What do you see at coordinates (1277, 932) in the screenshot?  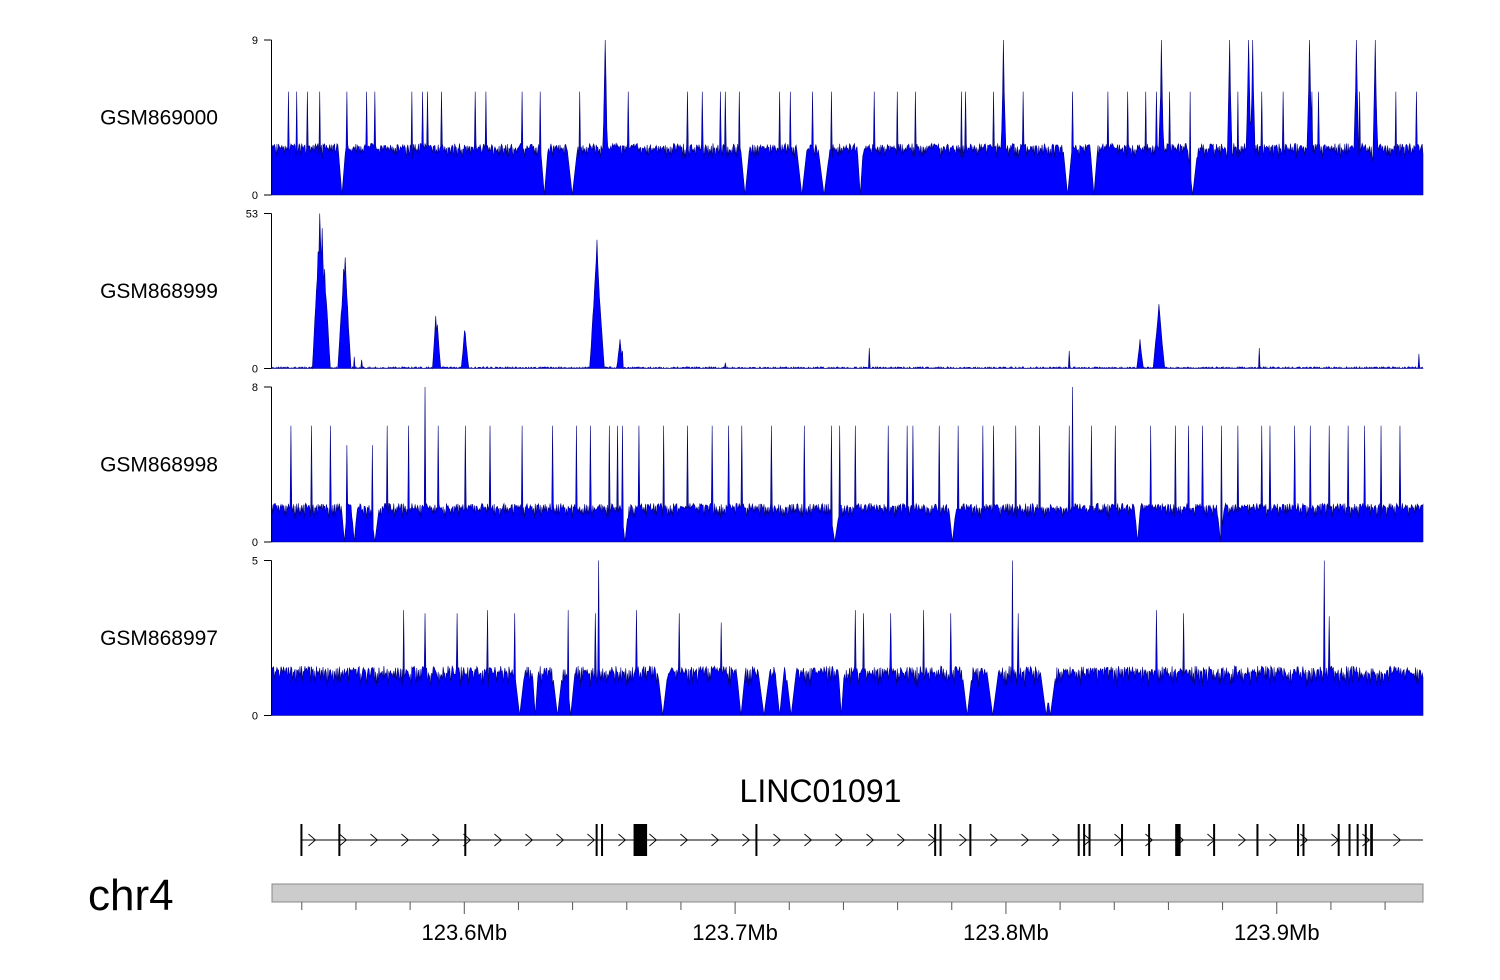 I see `x-tick-label: 123.9Mb` at bounding box center [1277, 932].